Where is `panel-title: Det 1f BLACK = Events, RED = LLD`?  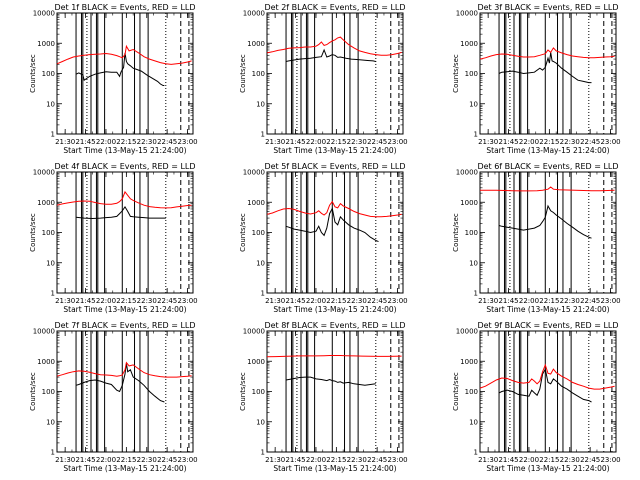 panel-title: Det 1f BLACK = Events, RED = LLD is located at coordinates (124, 7).